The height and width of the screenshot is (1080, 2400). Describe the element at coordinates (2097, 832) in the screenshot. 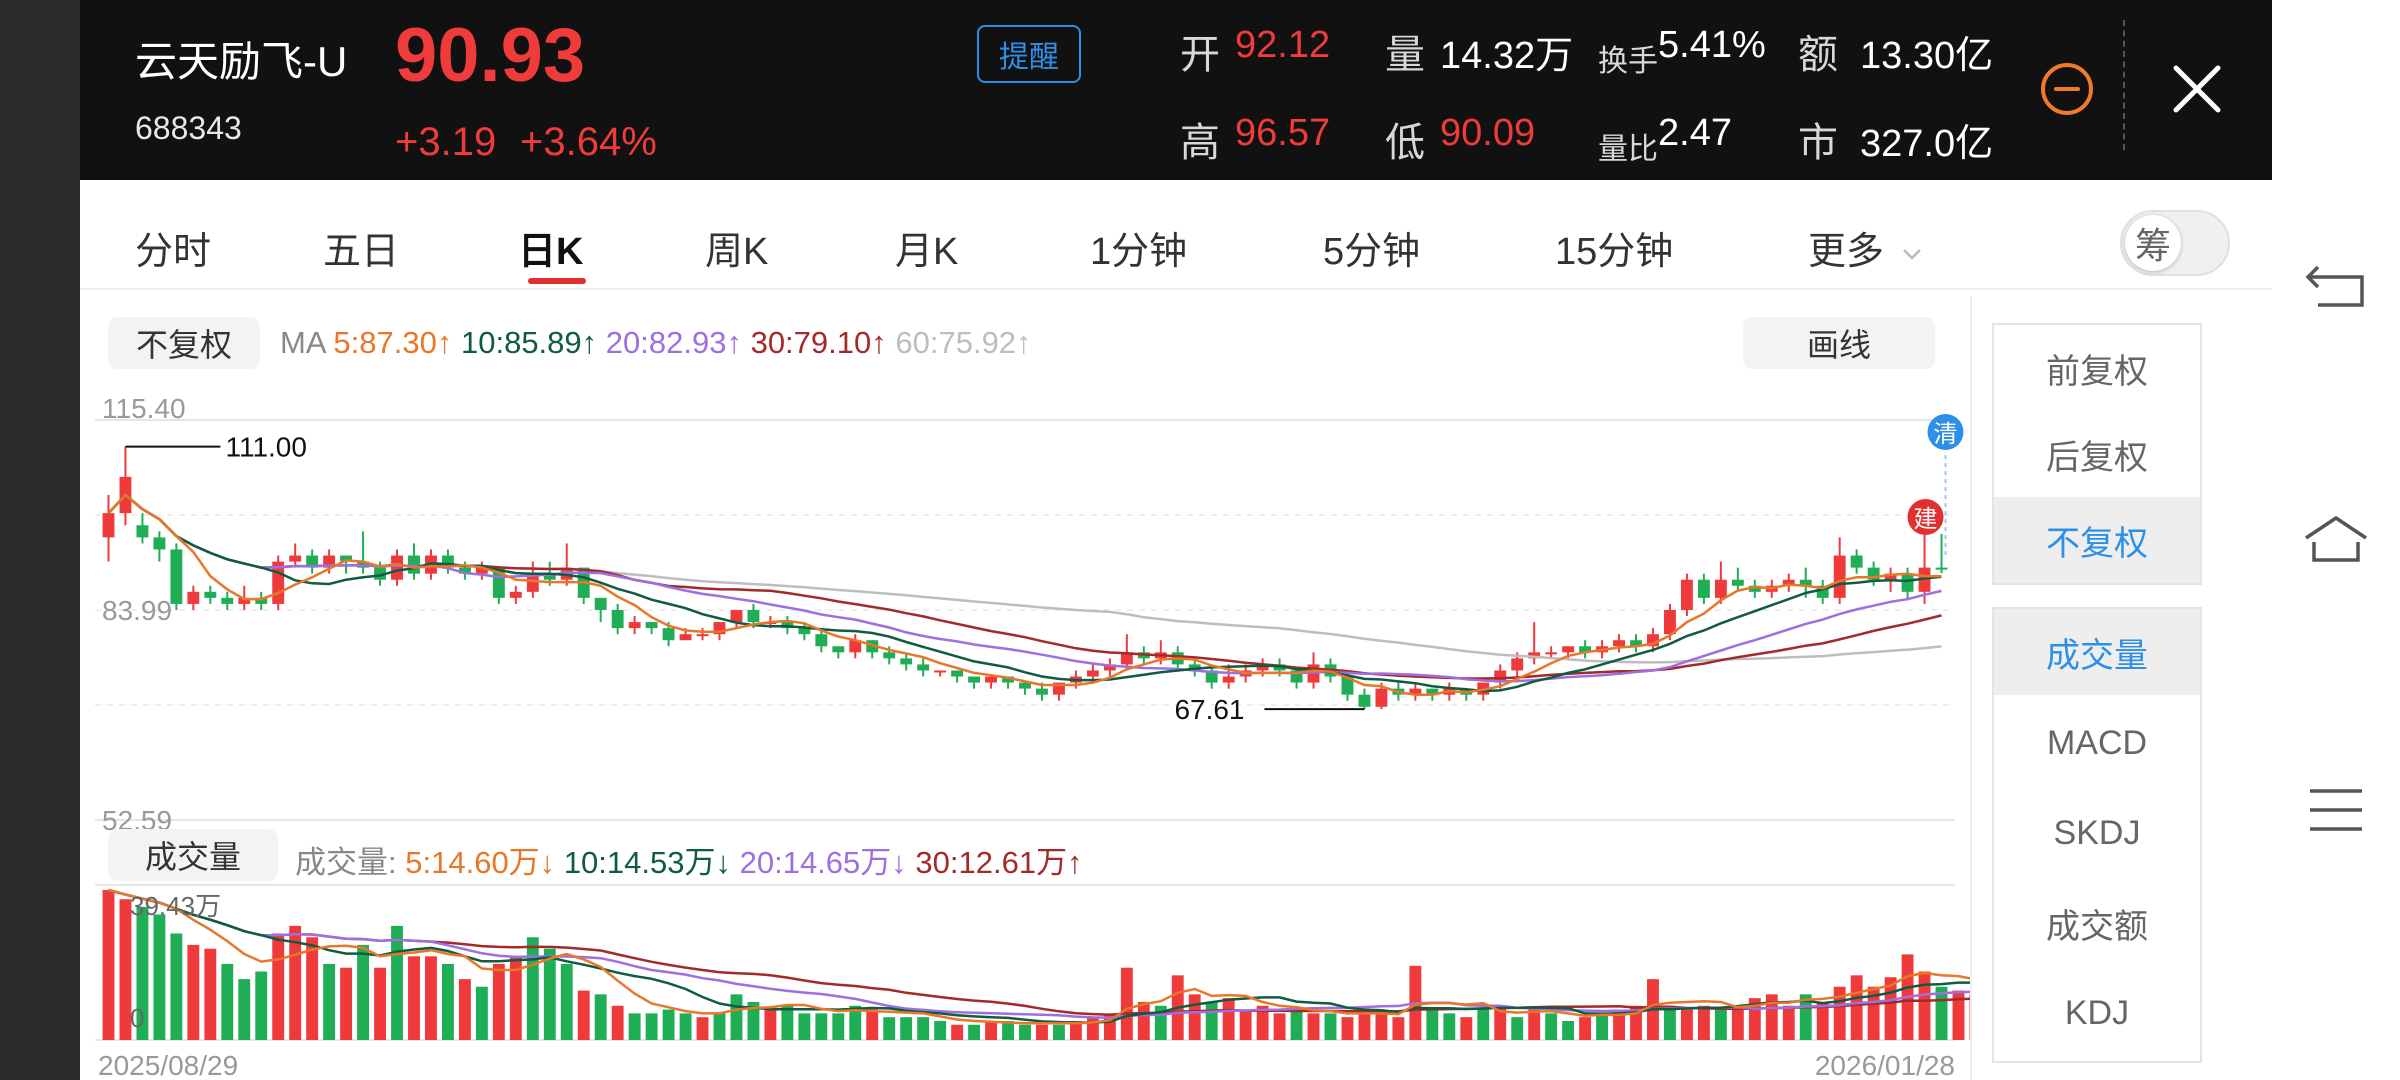

I see `indicator-skdj: SKDJ` at that location.